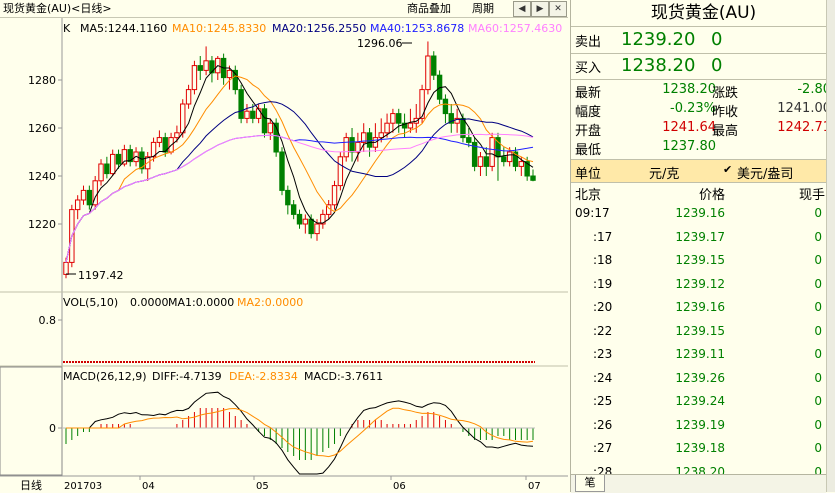 The height and width of the screenshot is (493, 835). I want to click on tick-row: :26 1239.19 0, so click(703, 426).